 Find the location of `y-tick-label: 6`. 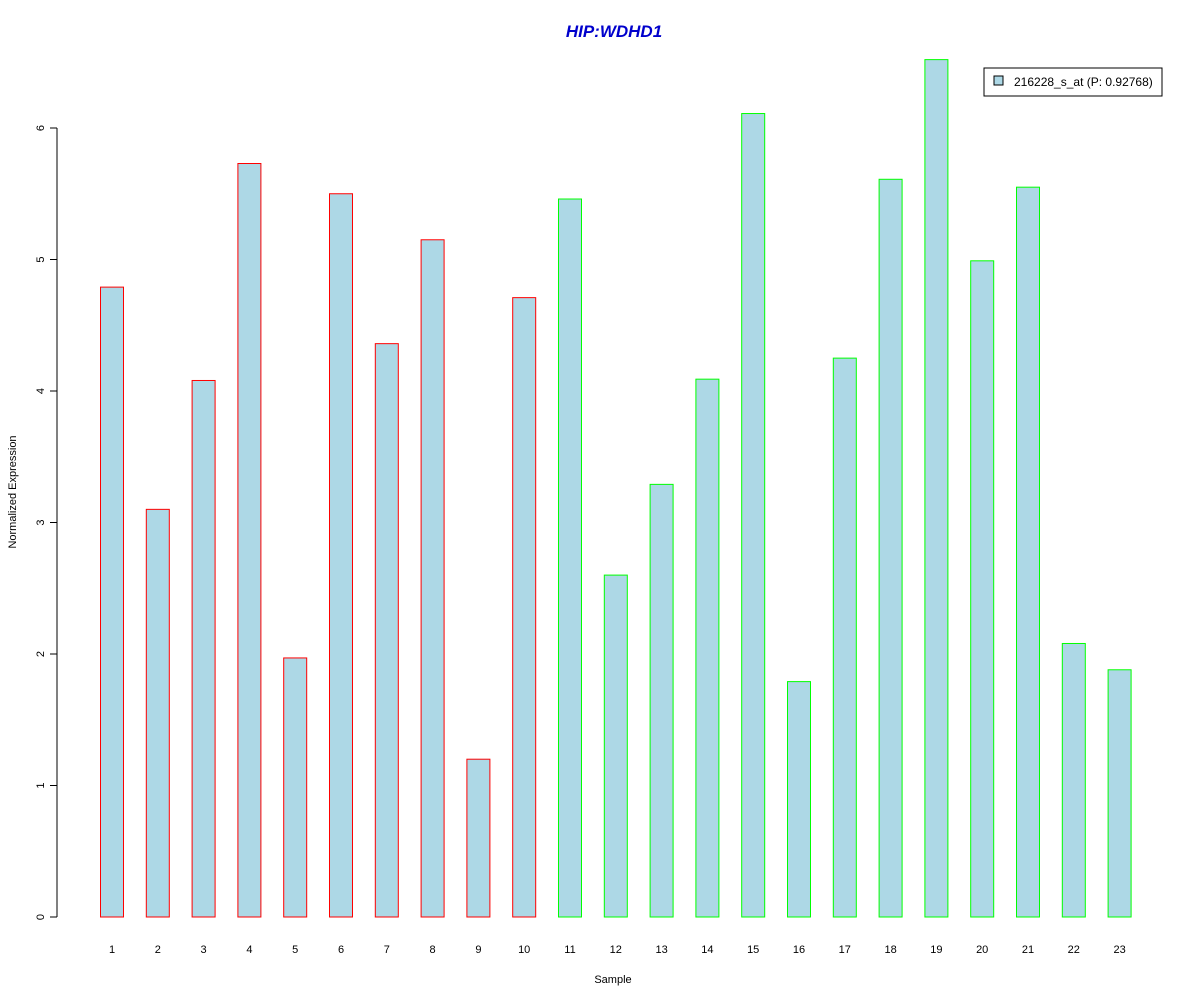

y-tick-label: 6 is located at coordinates (41, 128).